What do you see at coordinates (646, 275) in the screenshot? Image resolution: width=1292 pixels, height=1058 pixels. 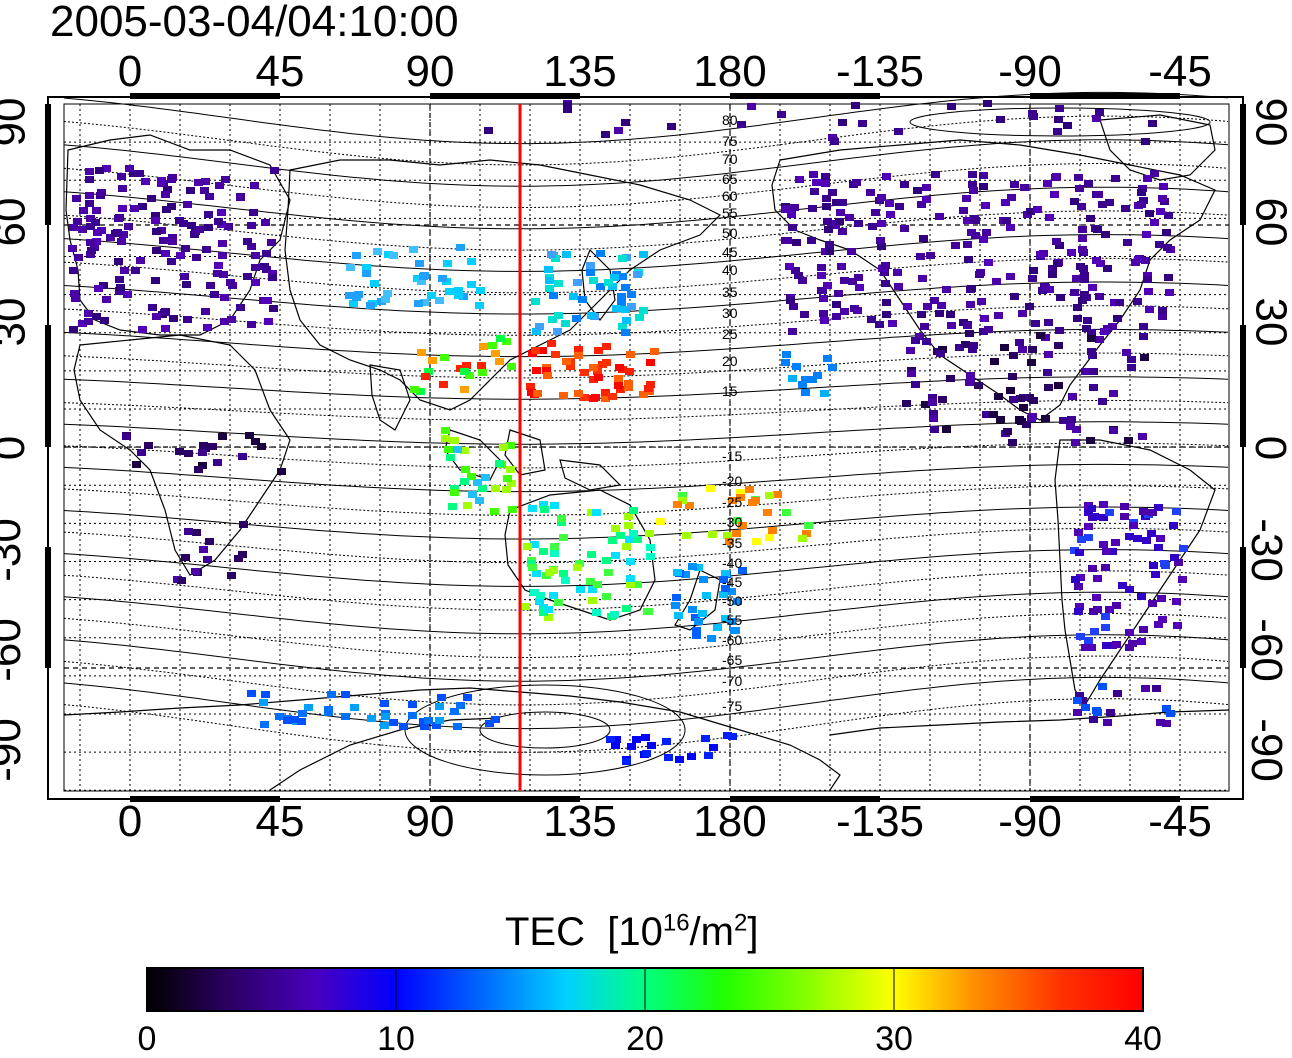 I see `contour-line` at bounding box center [646, 275].